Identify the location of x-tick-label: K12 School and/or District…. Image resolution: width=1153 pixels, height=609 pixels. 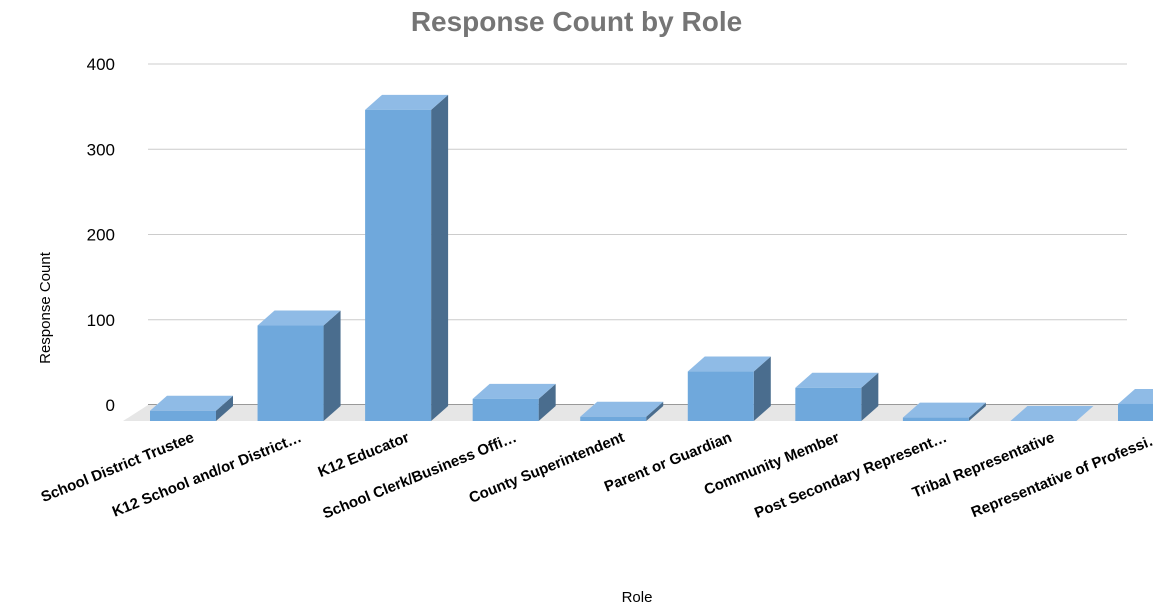
(207, 475).